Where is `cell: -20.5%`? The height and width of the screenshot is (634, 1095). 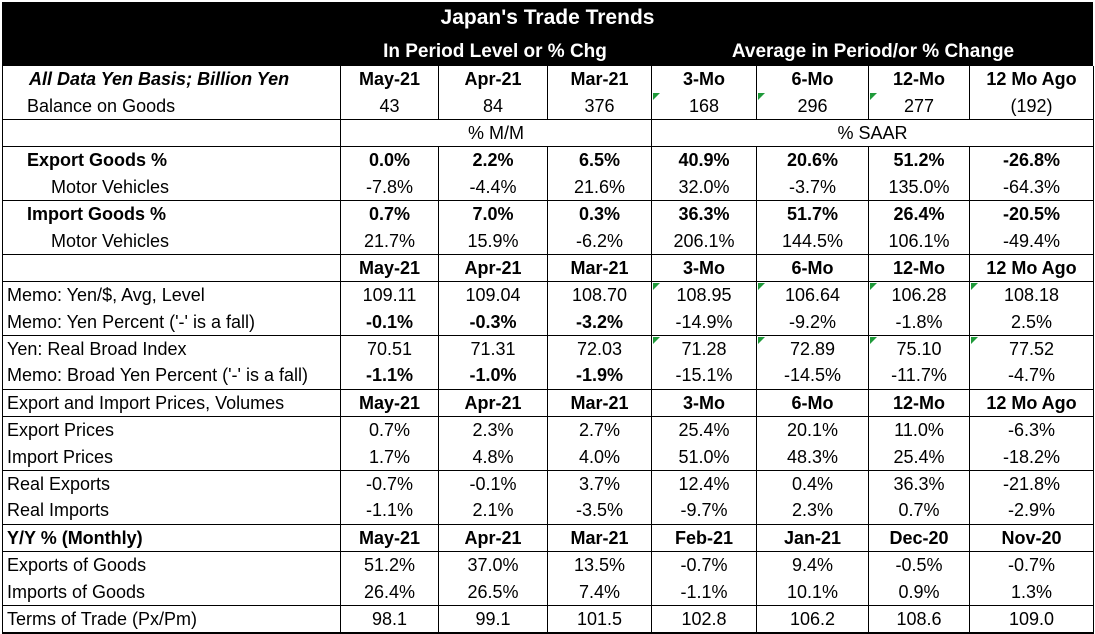 cell: -20.5% is located at coordinates (1031, 213).